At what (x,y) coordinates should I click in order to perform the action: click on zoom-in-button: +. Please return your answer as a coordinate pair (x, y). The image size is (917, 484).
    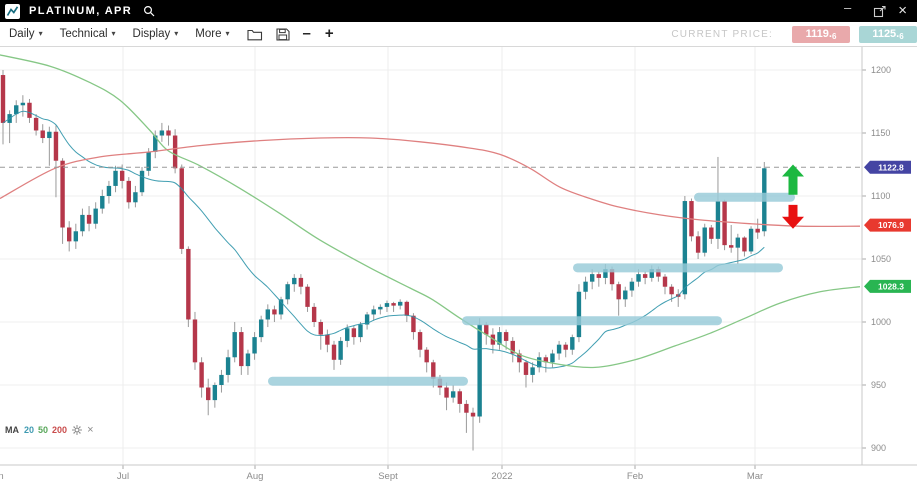
    Looking at the image, I should click on (329, 33).